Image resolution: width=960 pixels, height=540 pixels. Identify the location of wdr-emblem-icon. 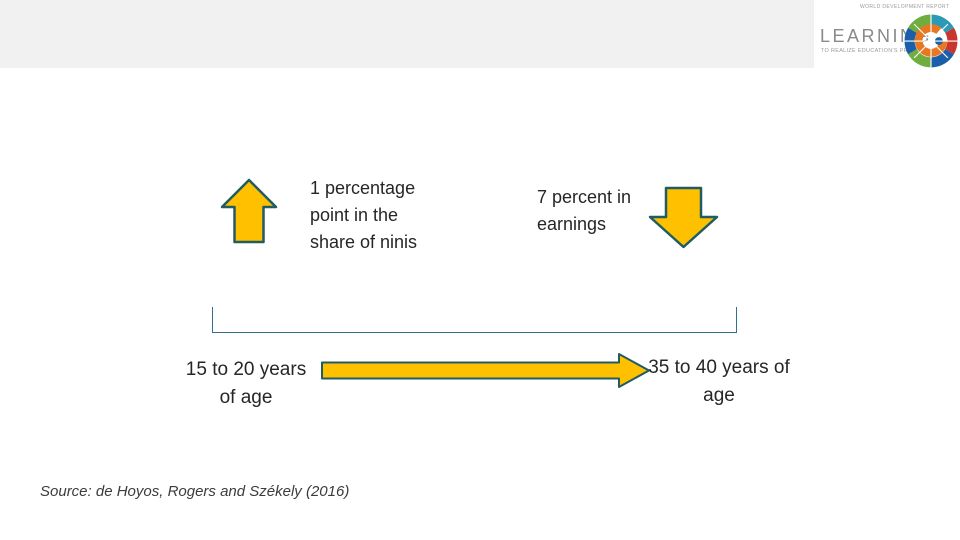
(931, 41).